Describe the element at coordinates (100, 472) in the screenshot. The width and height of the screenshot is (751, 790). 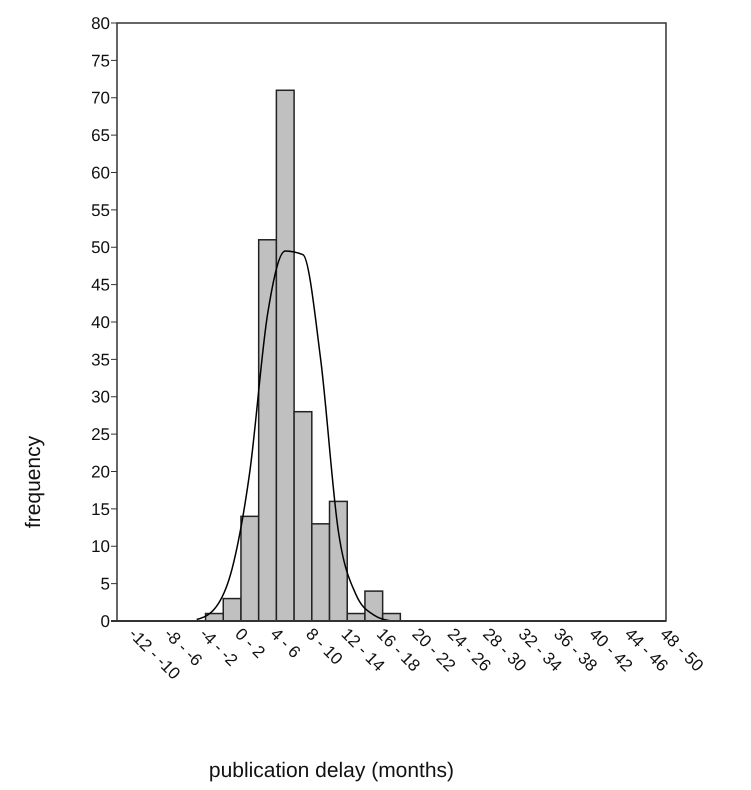
I see `y-tick-label: 20` at that location.